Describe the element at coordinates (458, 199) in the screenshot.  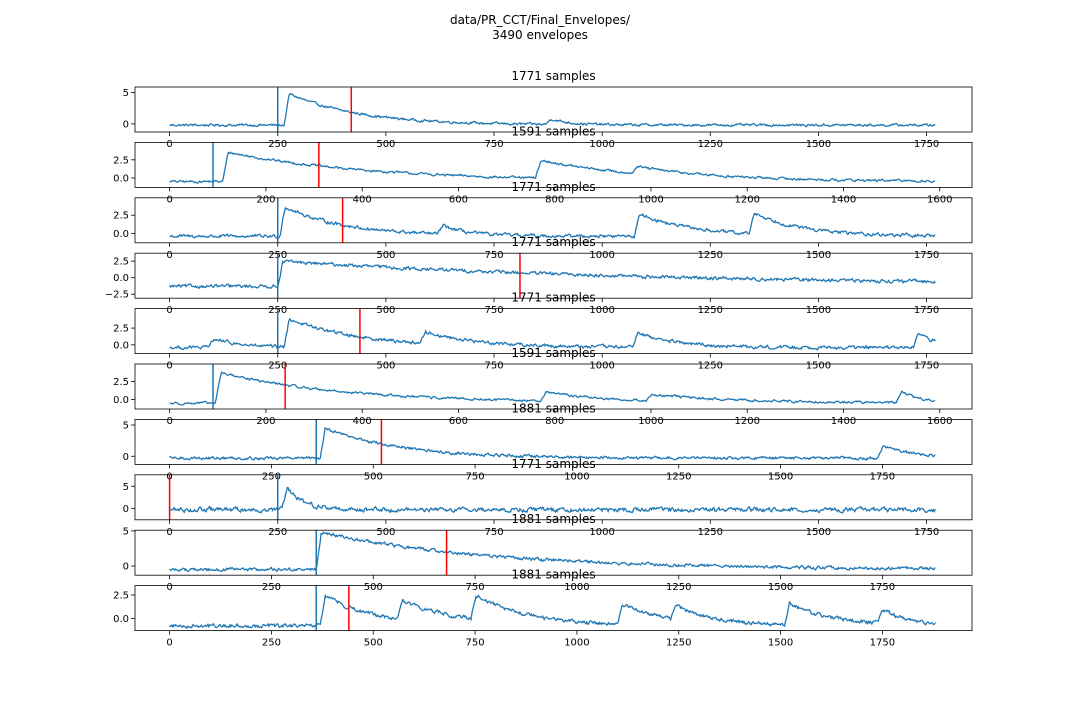
I see `xtick-label: 600` at that location.